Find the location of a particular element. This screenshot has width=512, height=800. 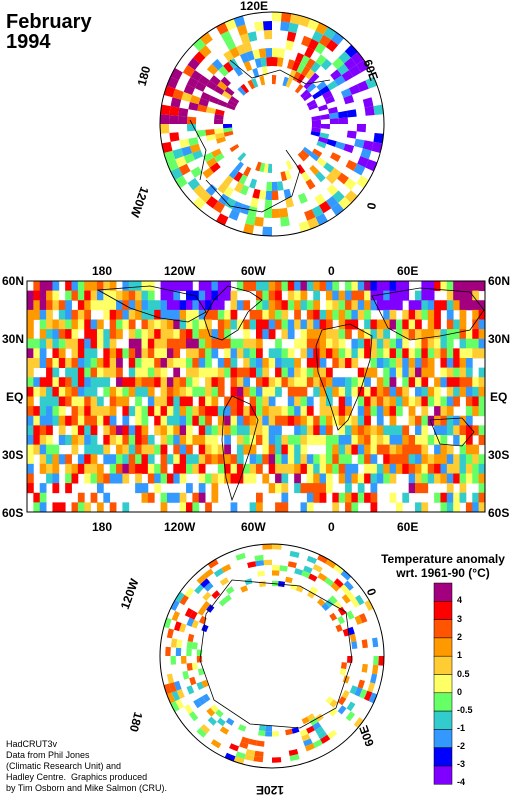

lat-right-label: 60S is located at coordinates (499, 513).